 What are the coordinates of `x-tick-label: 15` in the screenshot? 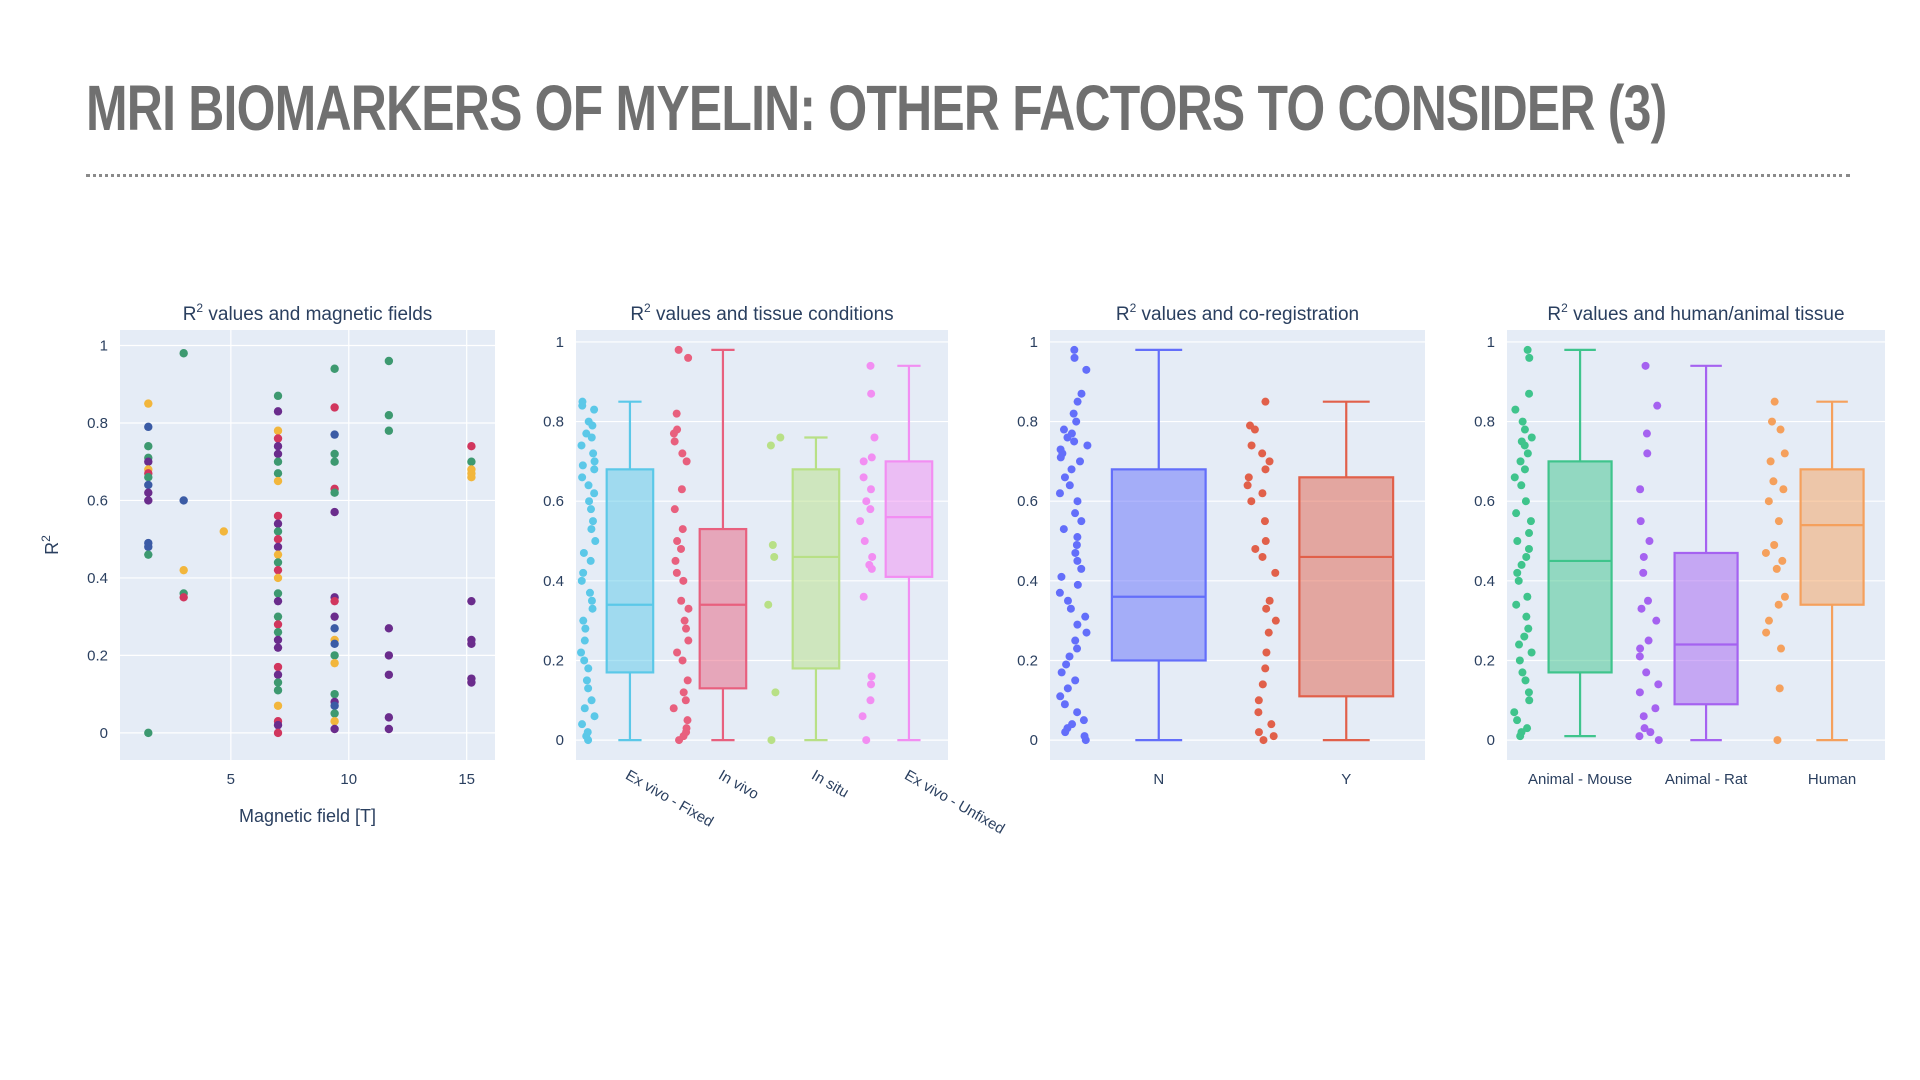 It's located at (466, 779).